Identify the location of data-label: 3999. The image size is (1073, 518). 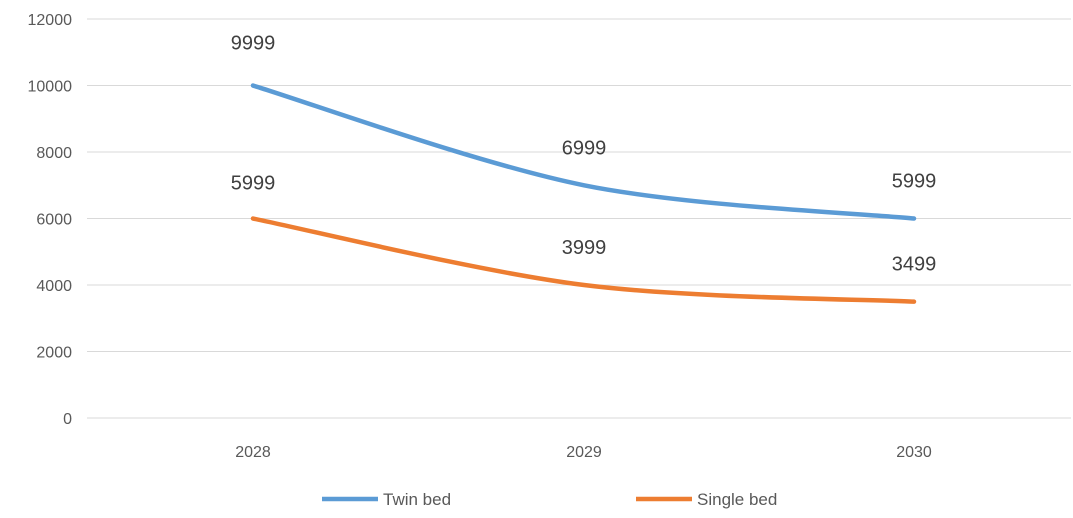
(584, 248).